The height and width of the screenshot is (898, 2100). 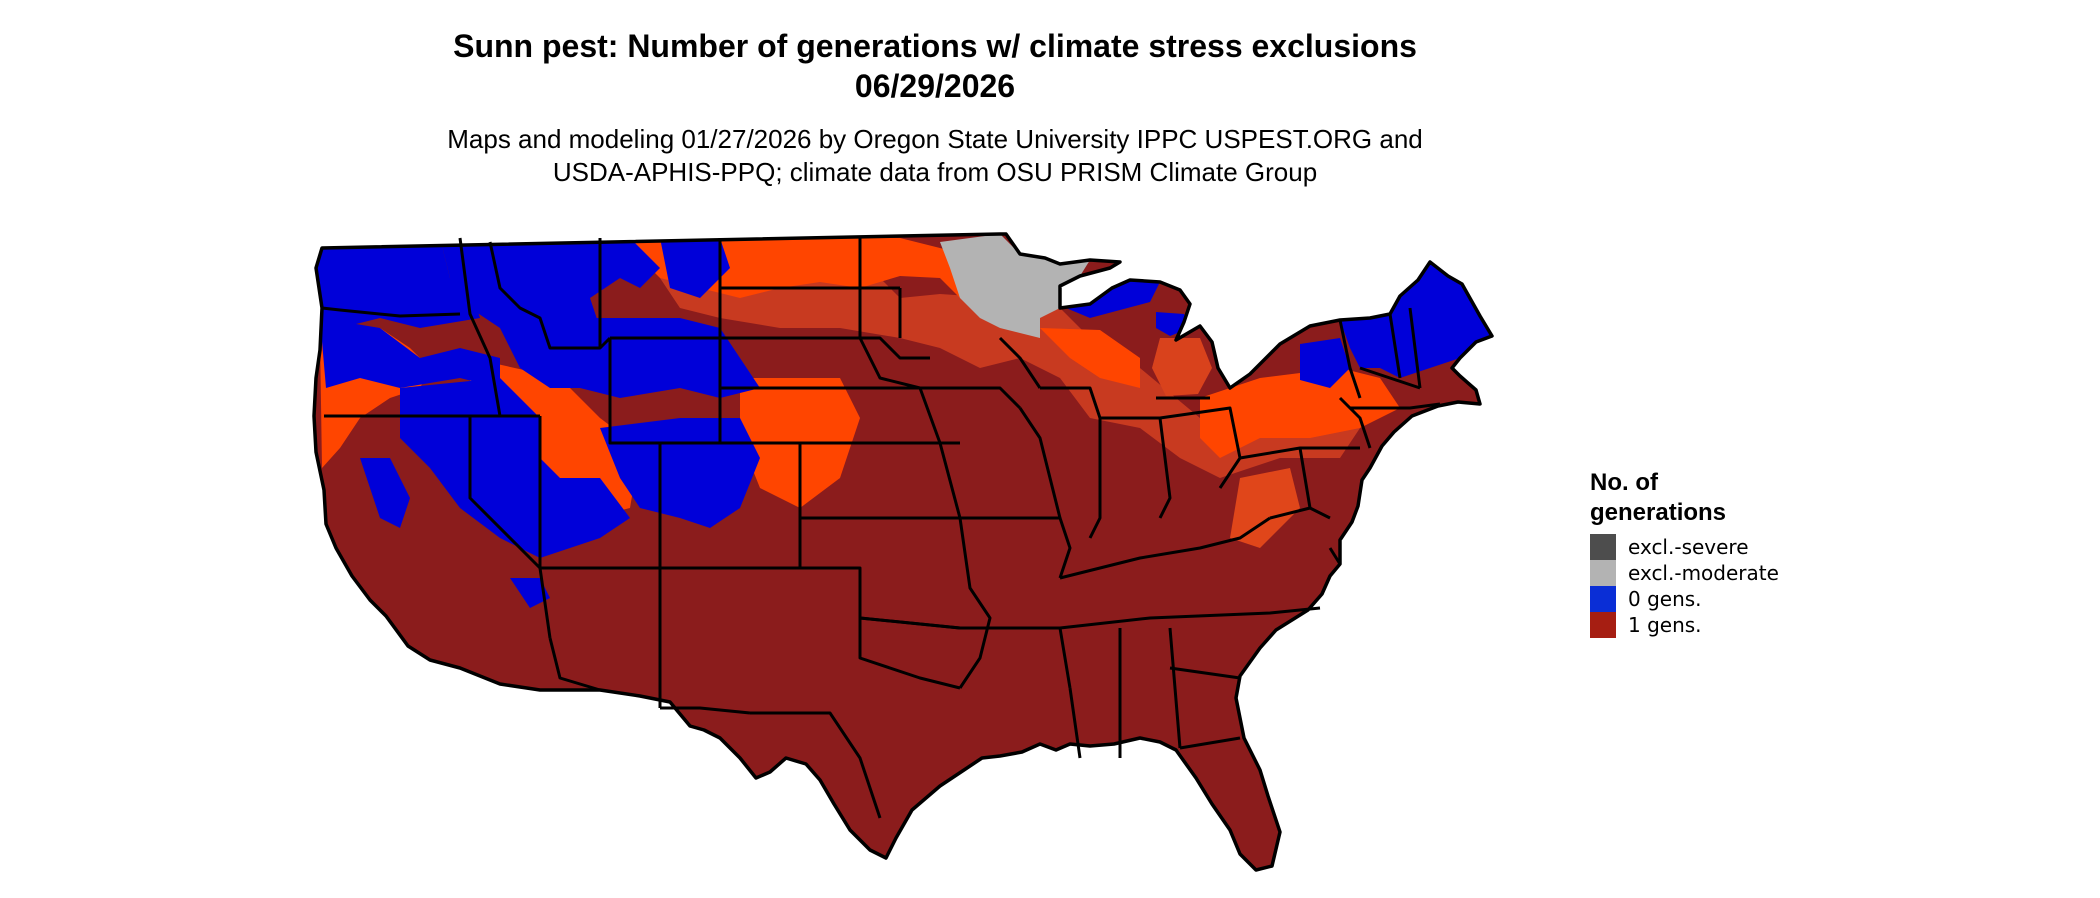 I want to click on legend-item-excl-moderate: excl.-moderate, so click(x=1740, y=573).